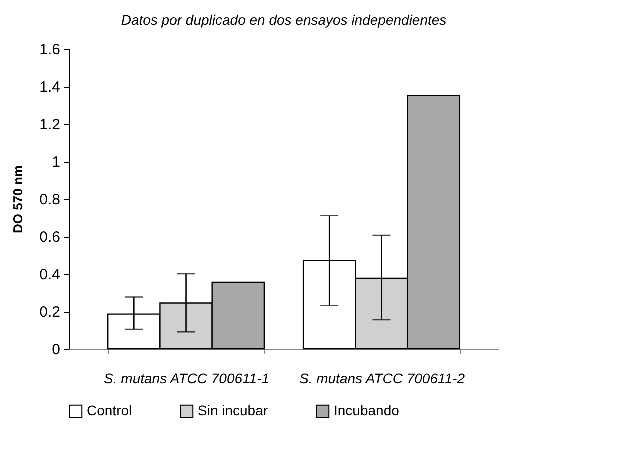 This screenshot has height=459, width=619. I want to click on legend-label: Sin incubar, so click(233, 410).